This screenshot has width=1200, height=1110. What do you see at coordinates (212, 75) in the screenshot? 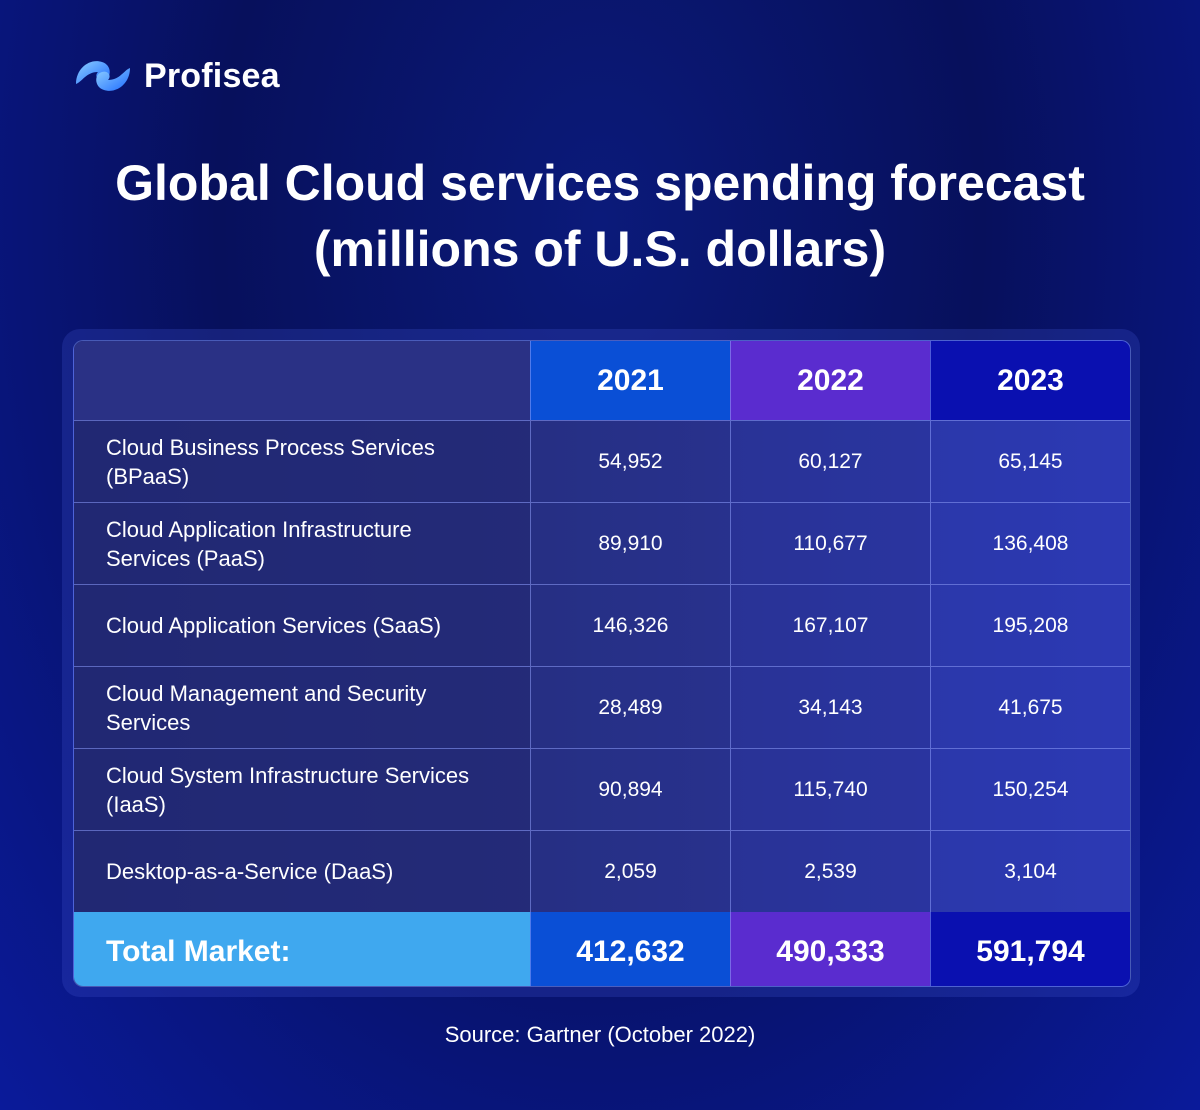
I see `brand-name: Profisea` at bounding box center [212, 75].